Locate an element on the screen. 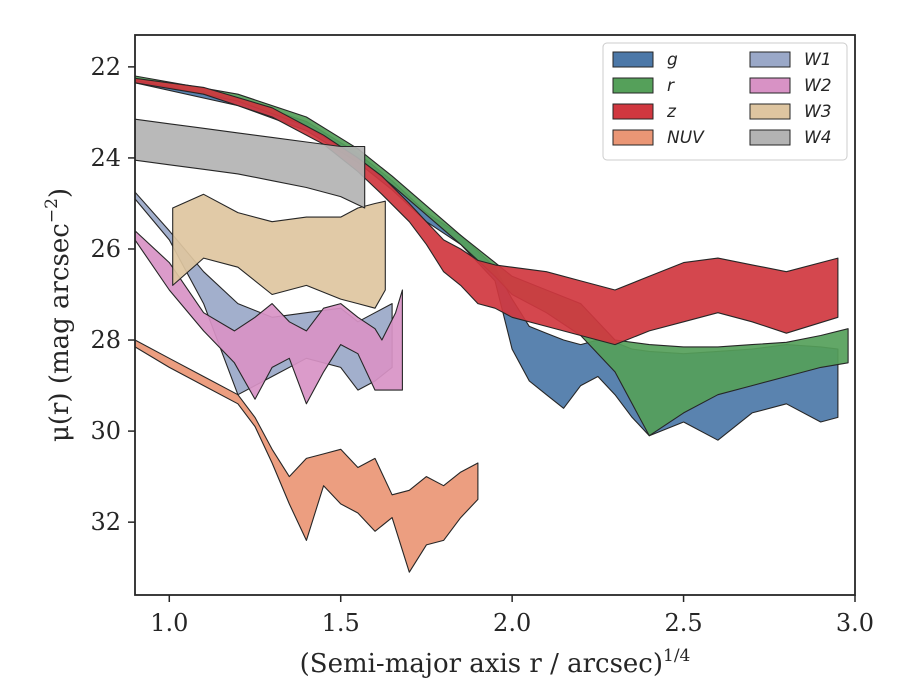  y-axis-label: μ(r) (mag arcsec−2) is located at coordinates (58, 315).